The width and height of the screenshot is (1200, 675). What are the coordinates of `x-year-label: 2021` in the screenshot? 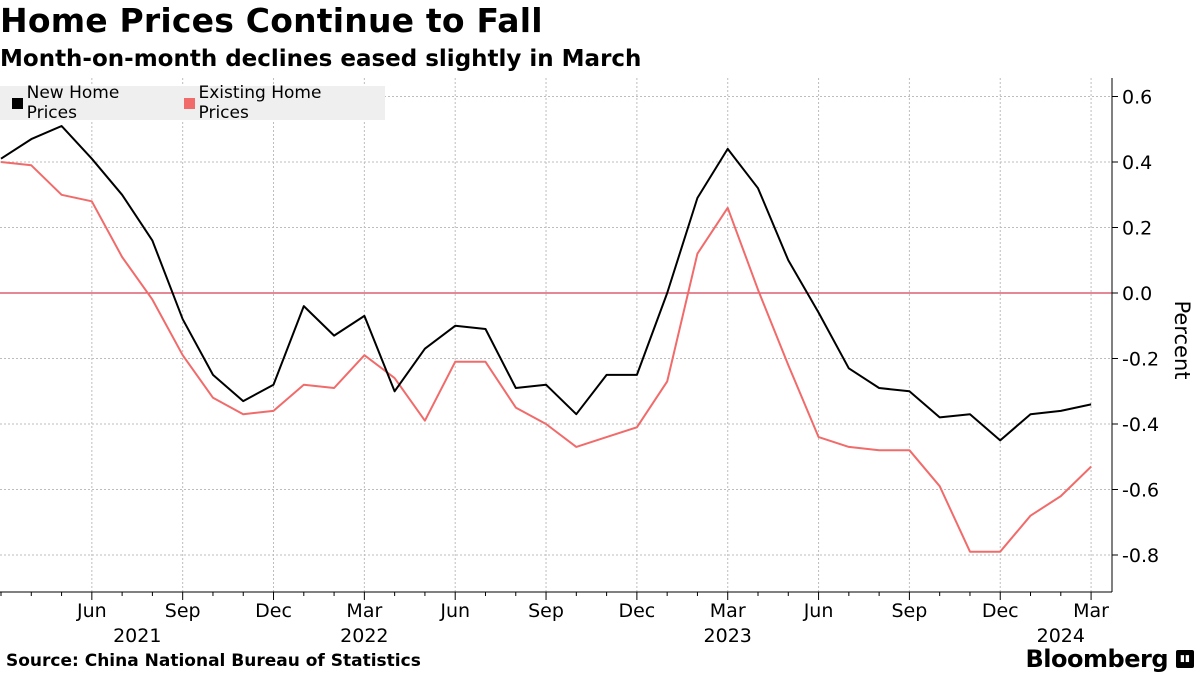 It's located at (137, 635).